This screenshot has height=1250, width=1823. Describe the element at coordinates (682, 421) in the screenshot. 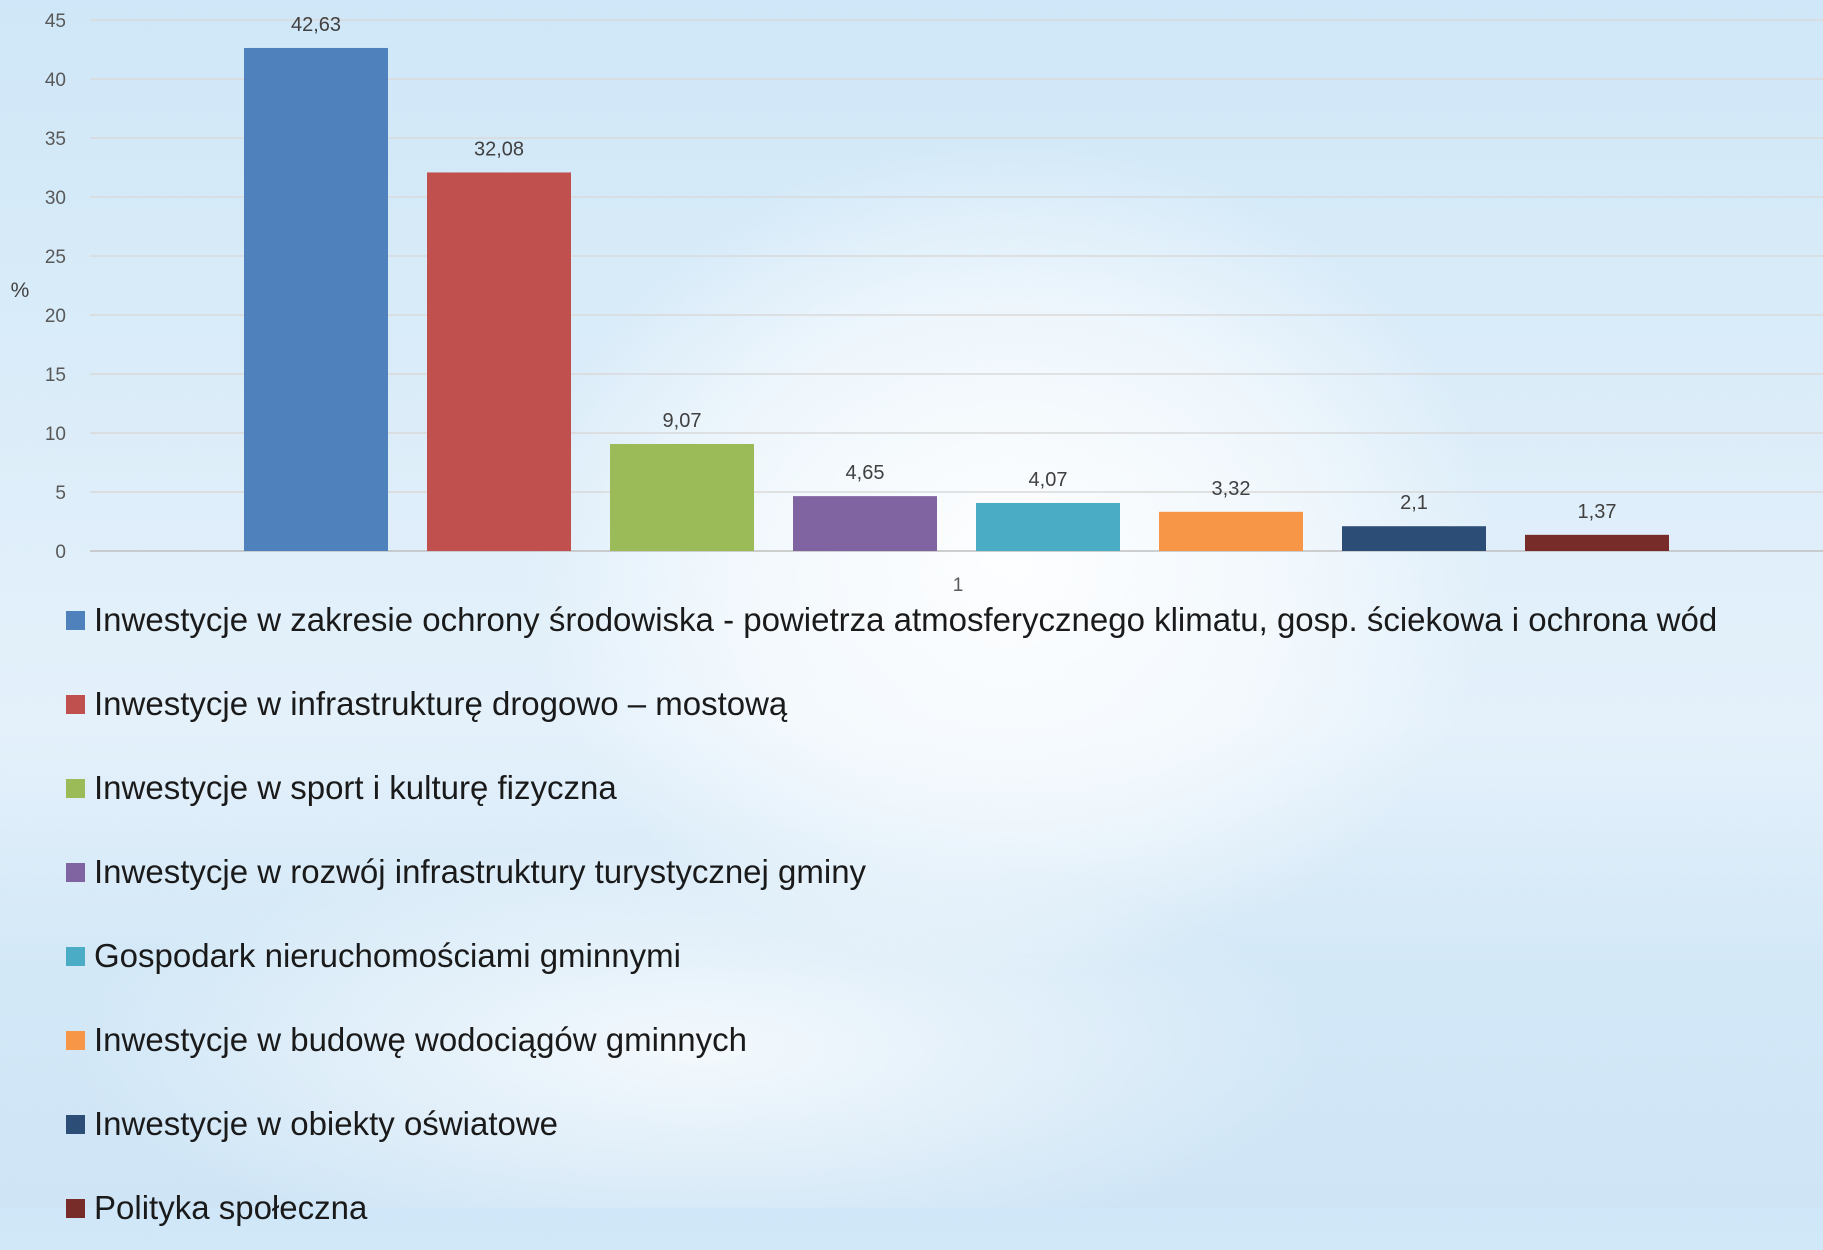

I see `data-label-3: 9,07` at that location.